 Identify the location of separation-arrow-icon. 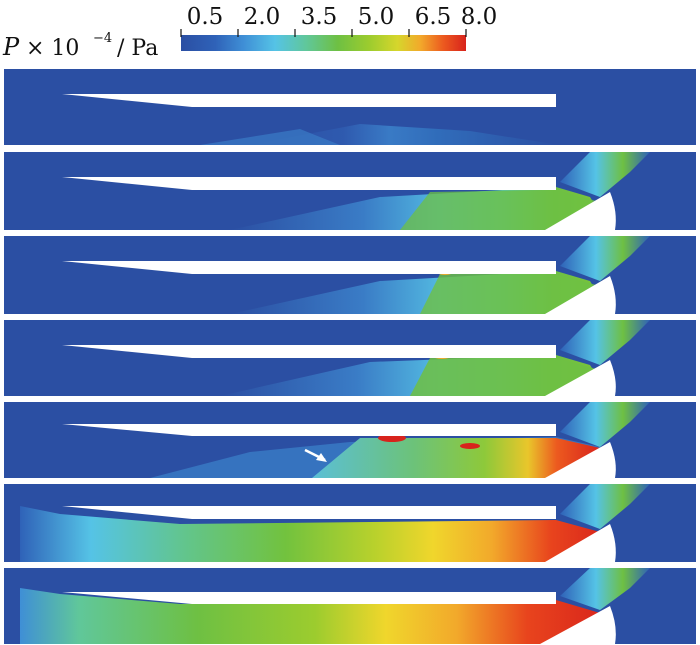
(315, 455).